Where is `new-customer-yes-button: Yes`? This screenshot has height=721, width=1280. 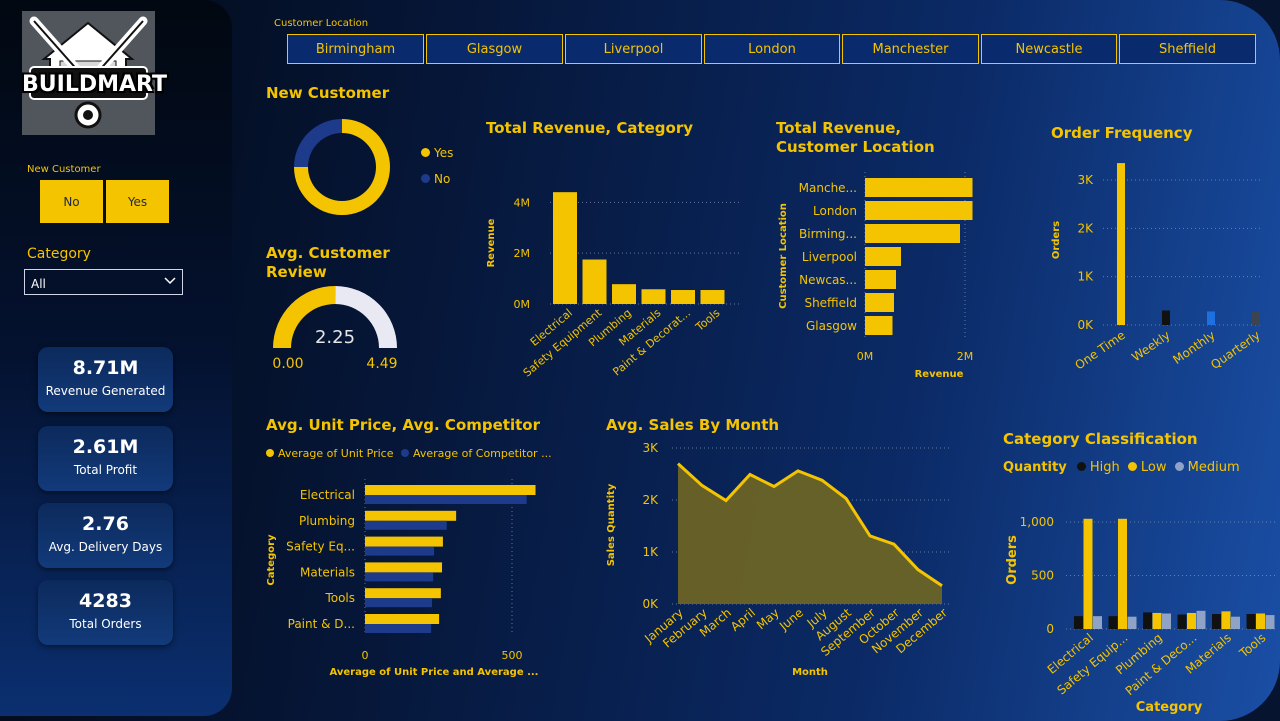 new-customer-yes-button: Yes is located at coordinates (137, 201).